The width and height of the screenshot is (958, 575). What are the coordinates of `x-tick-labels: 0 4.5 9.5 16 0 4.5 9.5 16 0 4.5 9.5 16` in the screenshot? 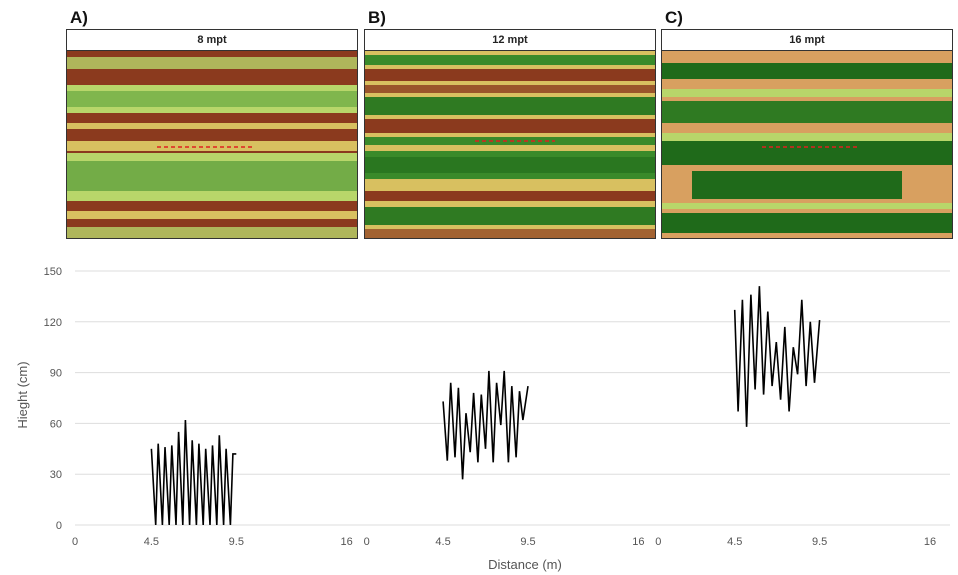 It's located at (504, 542).